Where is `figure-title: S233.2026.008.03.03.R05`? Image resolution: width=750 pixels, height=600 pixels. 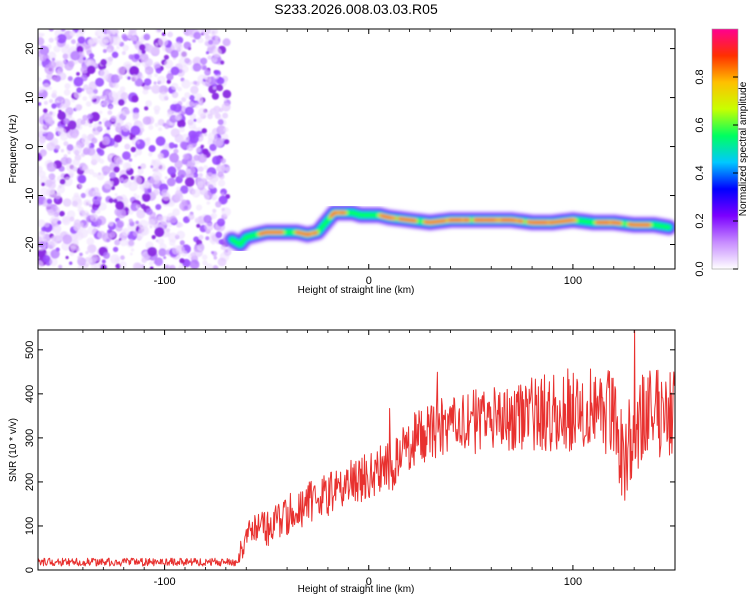 figure-title: S233.2026.008.03.03.R05 is located at coordinates (356, 9).